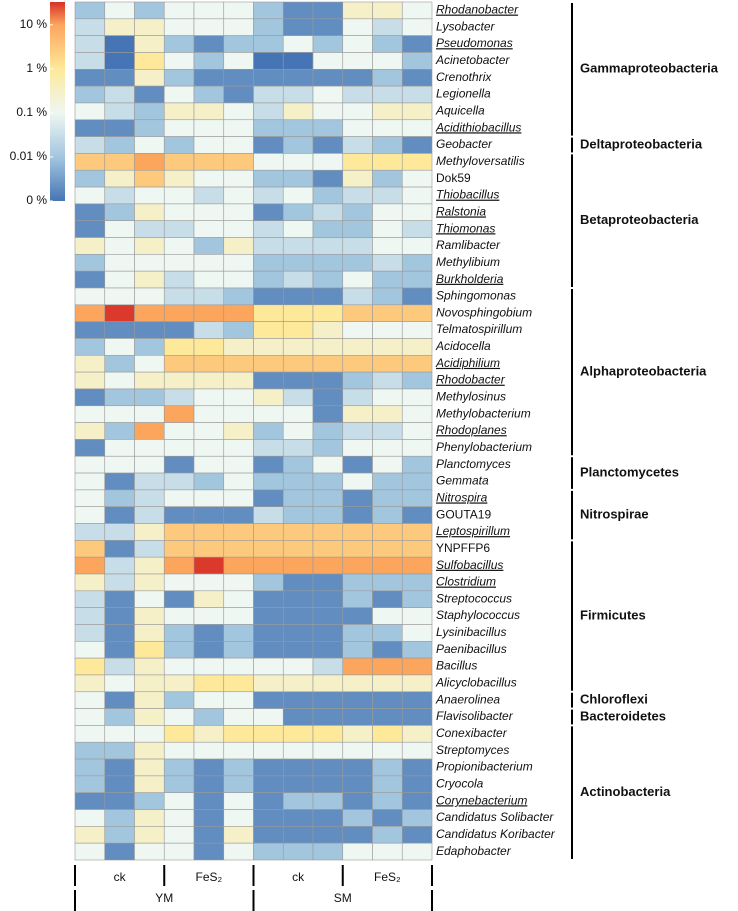  I want to click on row-label: Bacillus, so click(456, 666).